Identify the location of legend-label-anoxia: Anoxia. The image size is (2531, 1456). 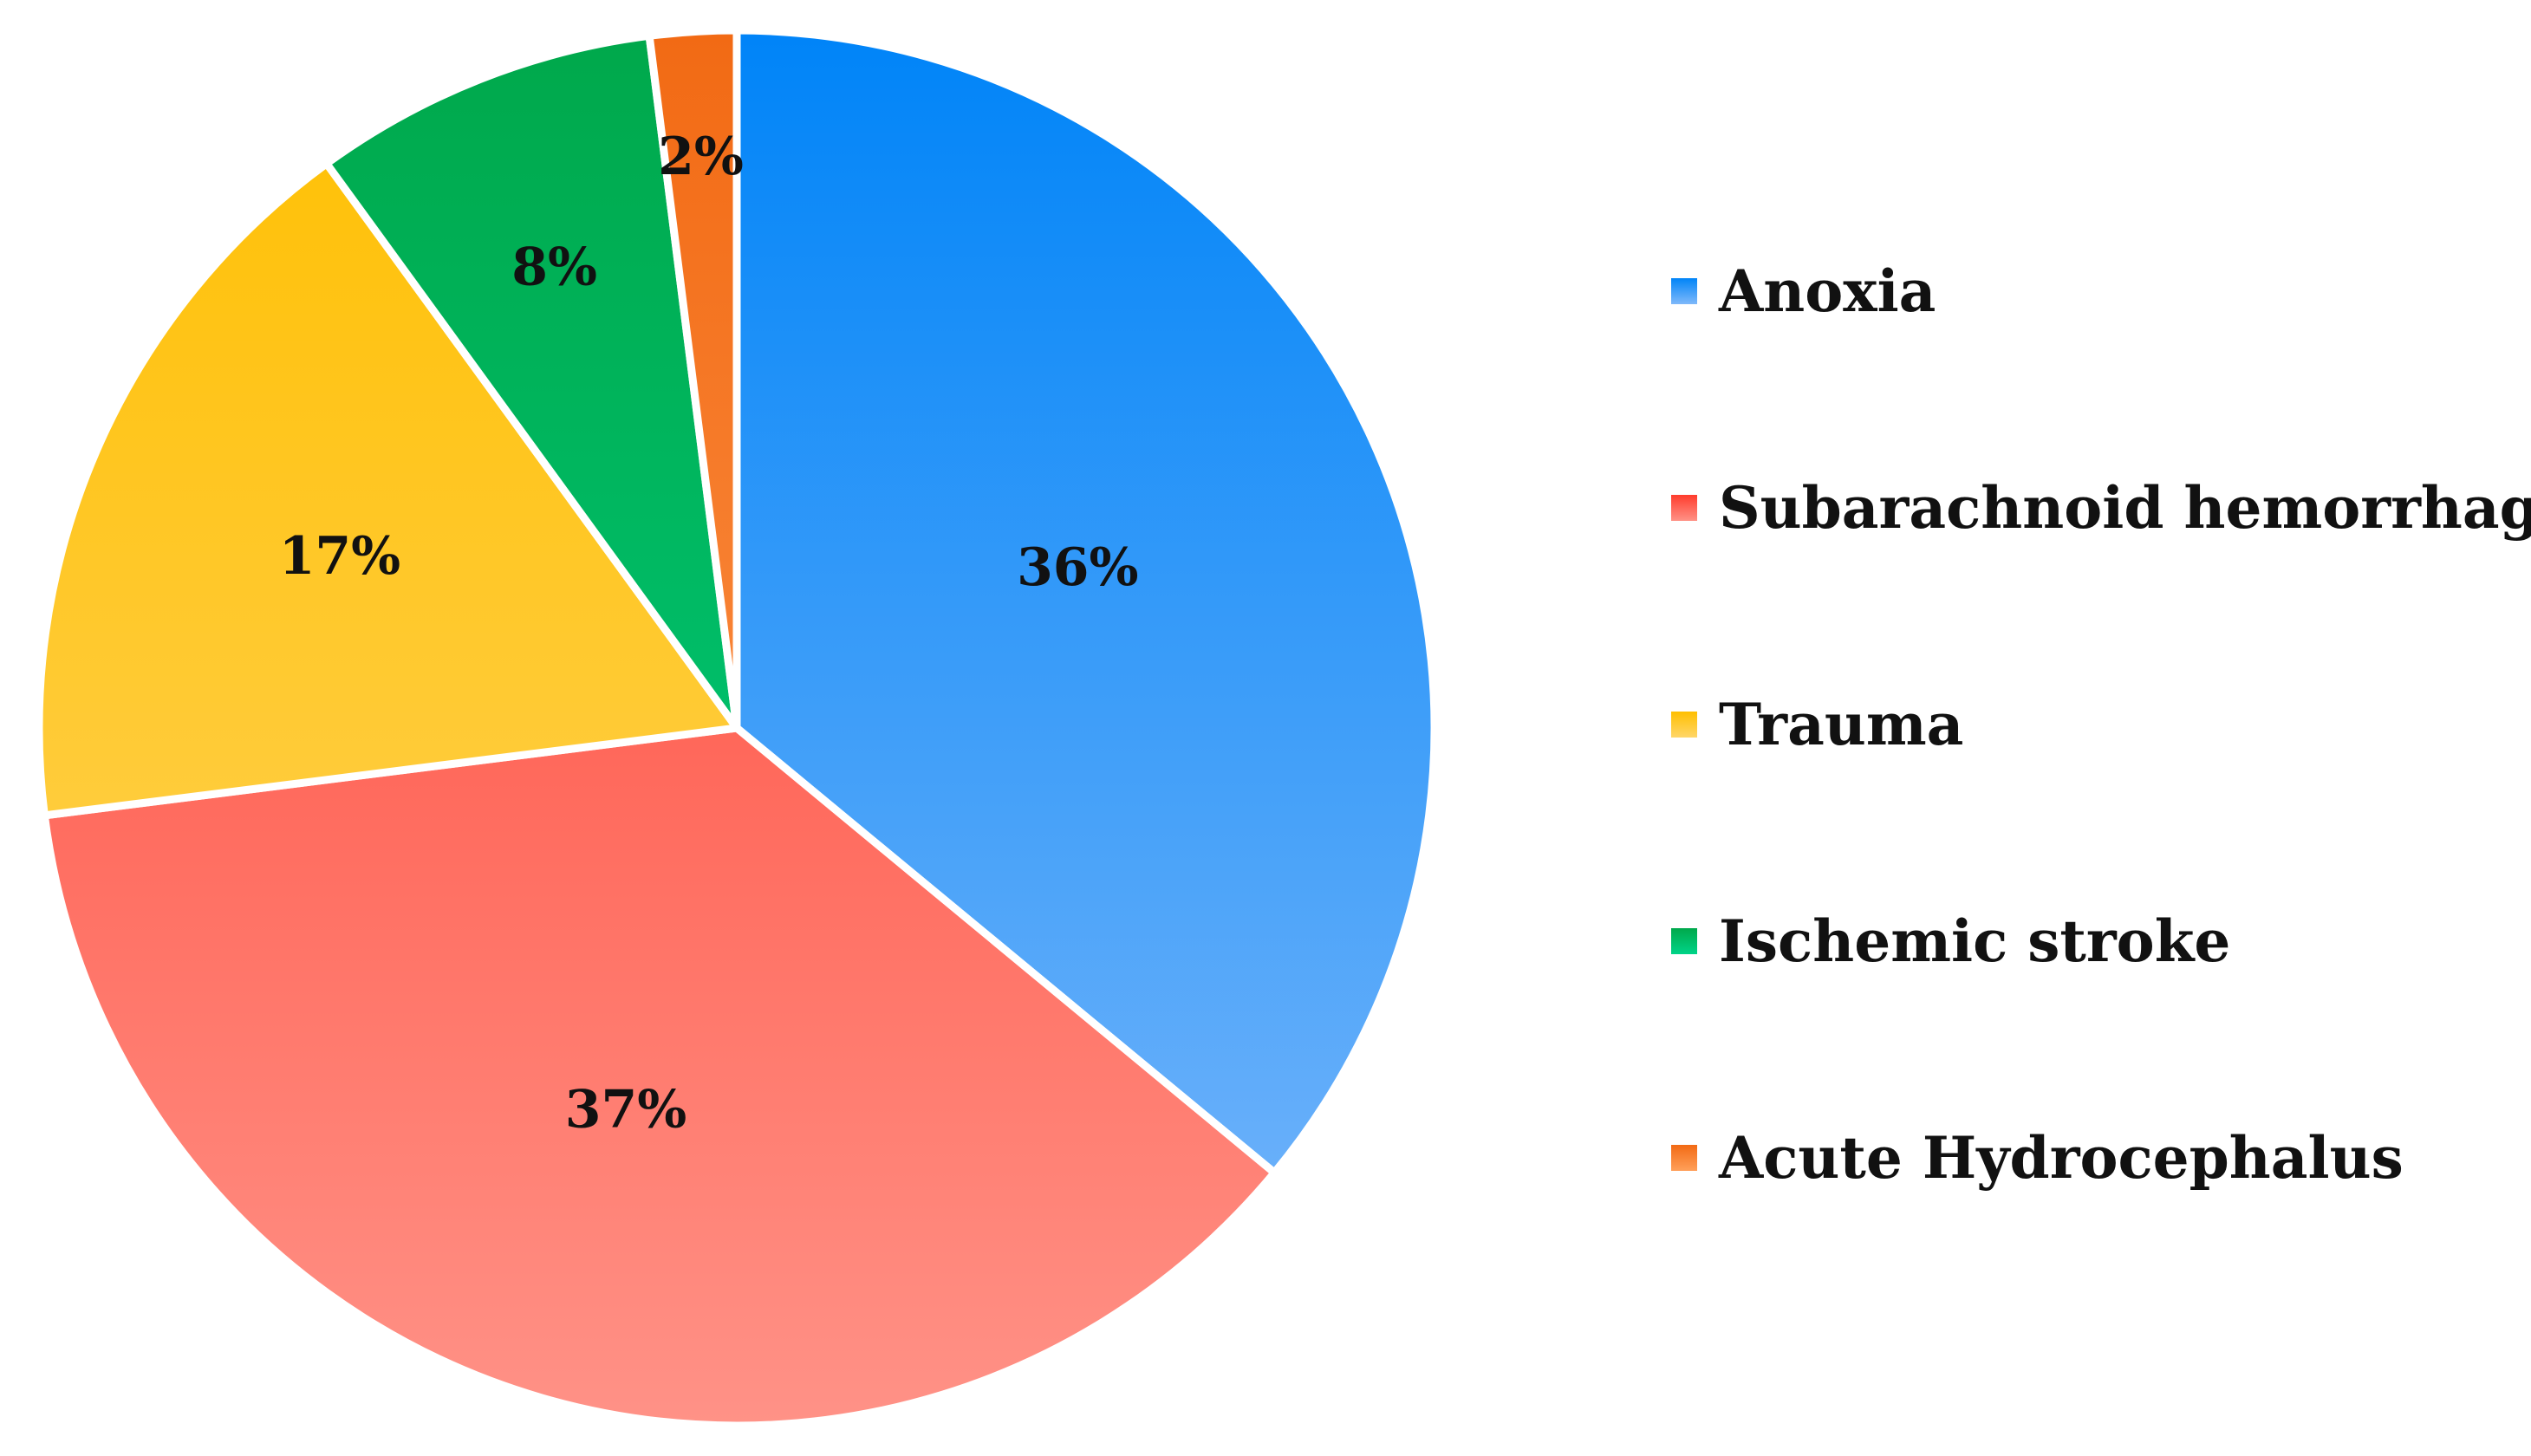
(1827, 291).